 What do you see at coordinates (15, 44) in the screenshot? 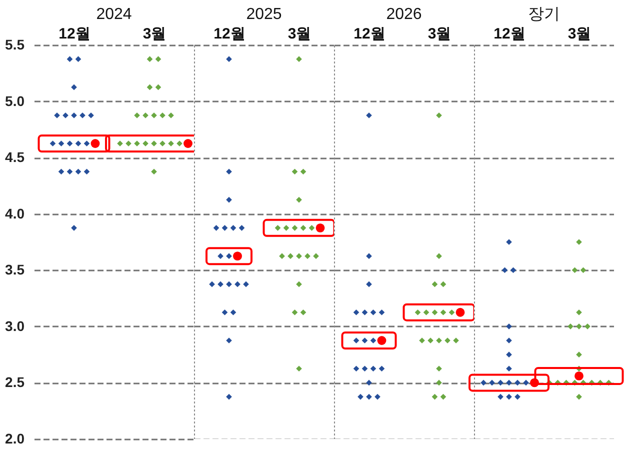
I see `y-tick-label: 5.5` at bounding box center [15, 44].